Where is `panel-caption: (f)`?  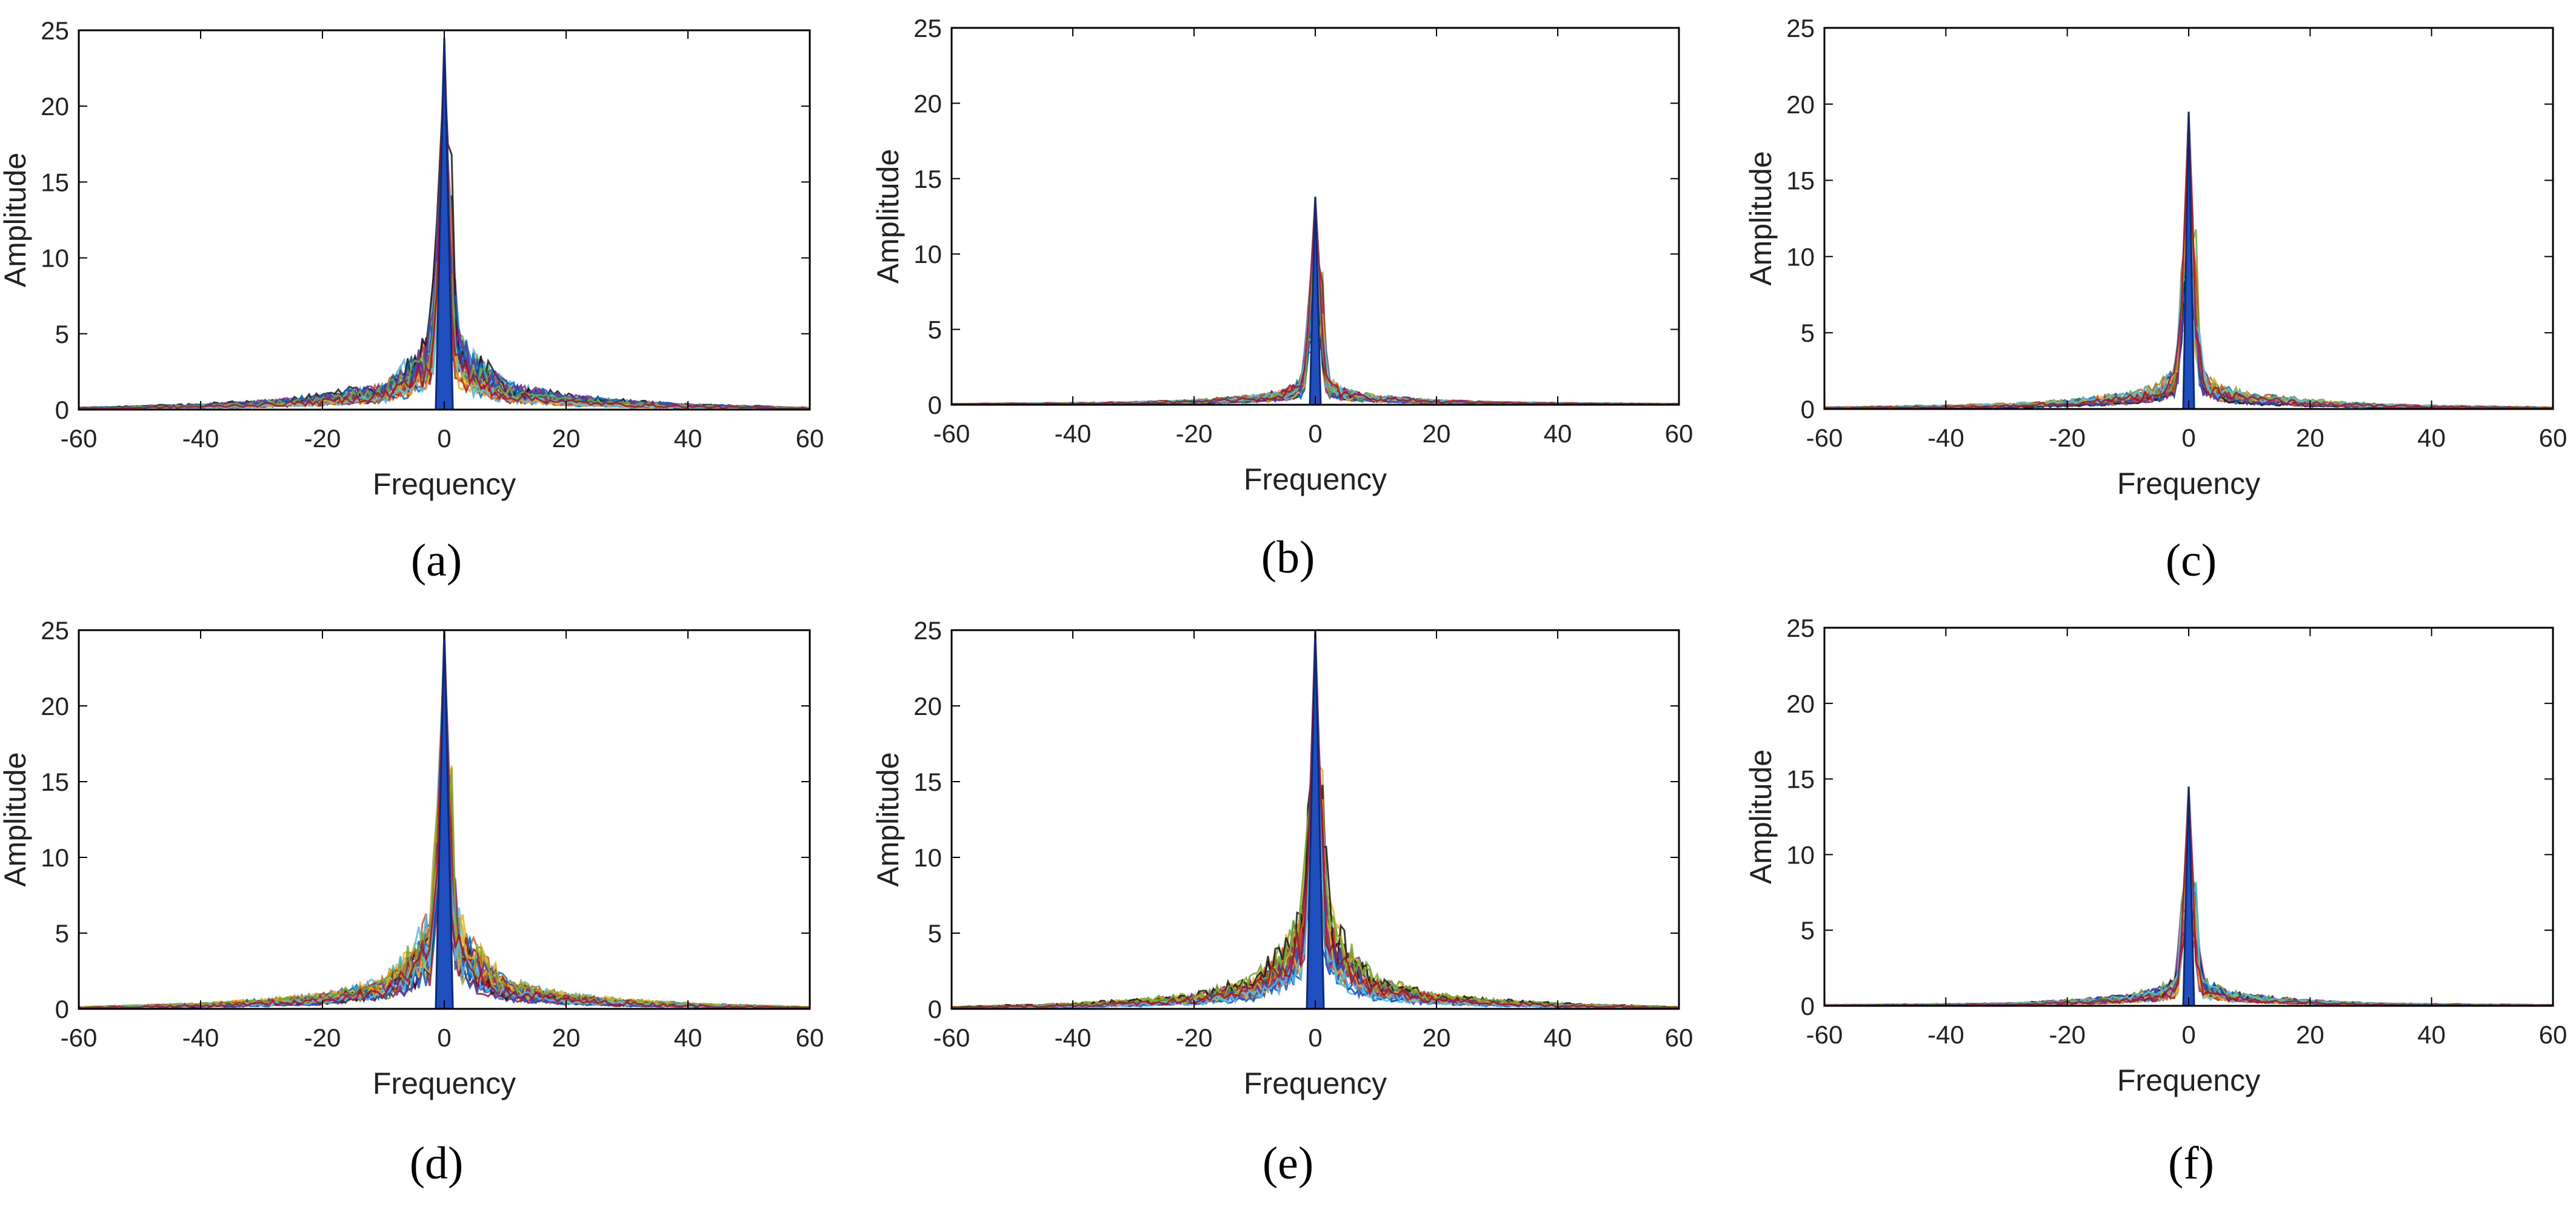
panel-caption: (f) is located at coordinates (2191, 1163).